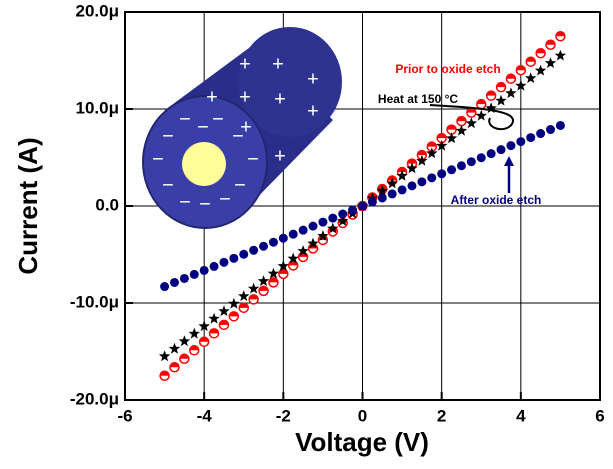  I want to click on x-axis-label: Voltage (V), so click(362, 442).